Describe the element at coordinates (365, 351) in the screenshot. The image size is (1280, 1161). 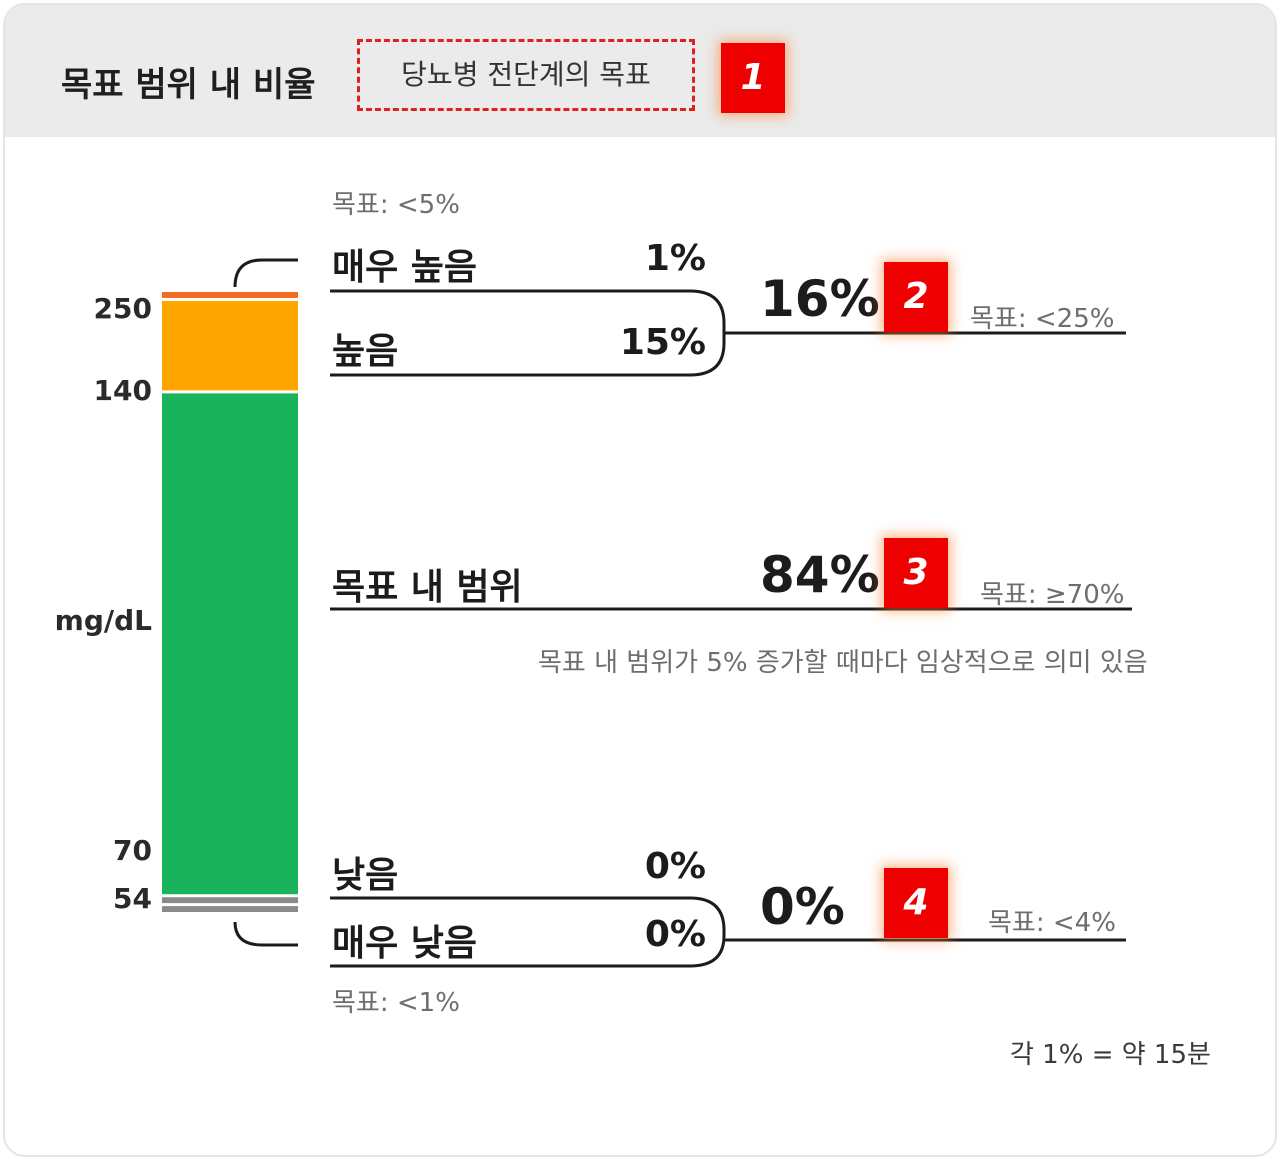
I see `high-label: 높음` at that location.